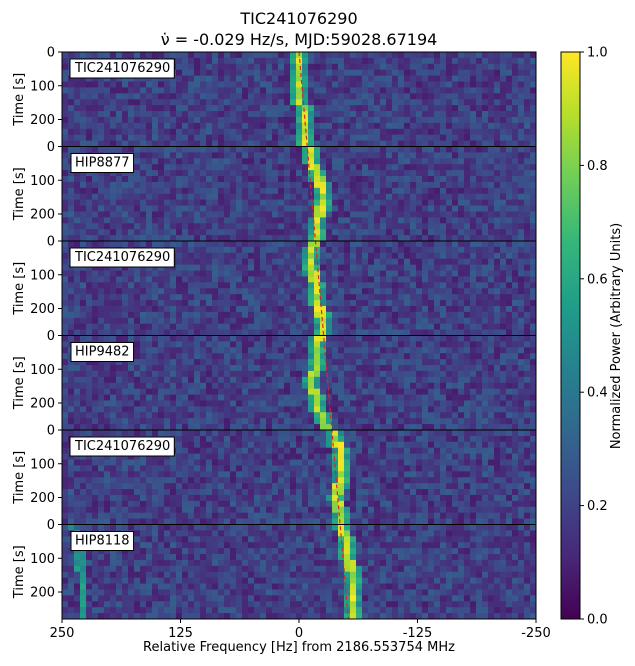 This screenshot has height=666, width=635. What do you see at coordinates (299, 633) in the screenshot?
I see `x-tick-label: 0` at bounding box center [299, 633].